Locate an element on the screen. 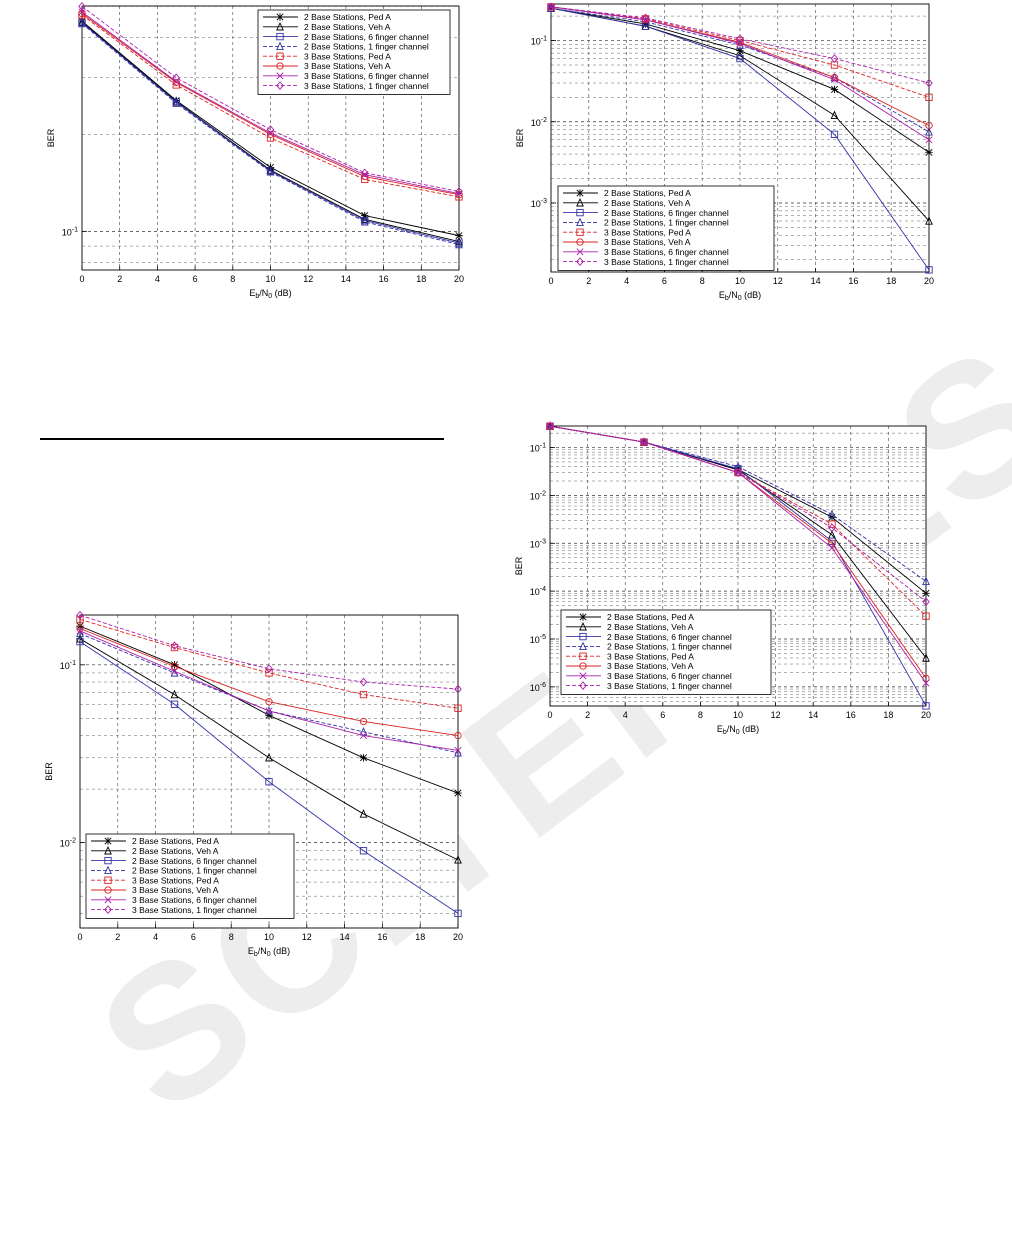 The width and height of the screenshot is (1012, 1253). x-tick-label: 6 is located at coordinates (664, 281).